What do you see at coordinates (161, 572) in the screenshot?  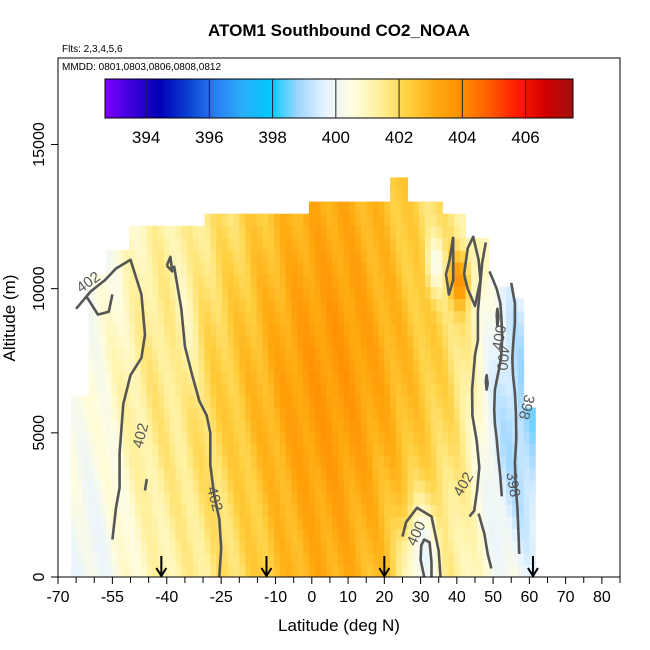 I see `flight-arrow-head` at bounding box center [161, 572].